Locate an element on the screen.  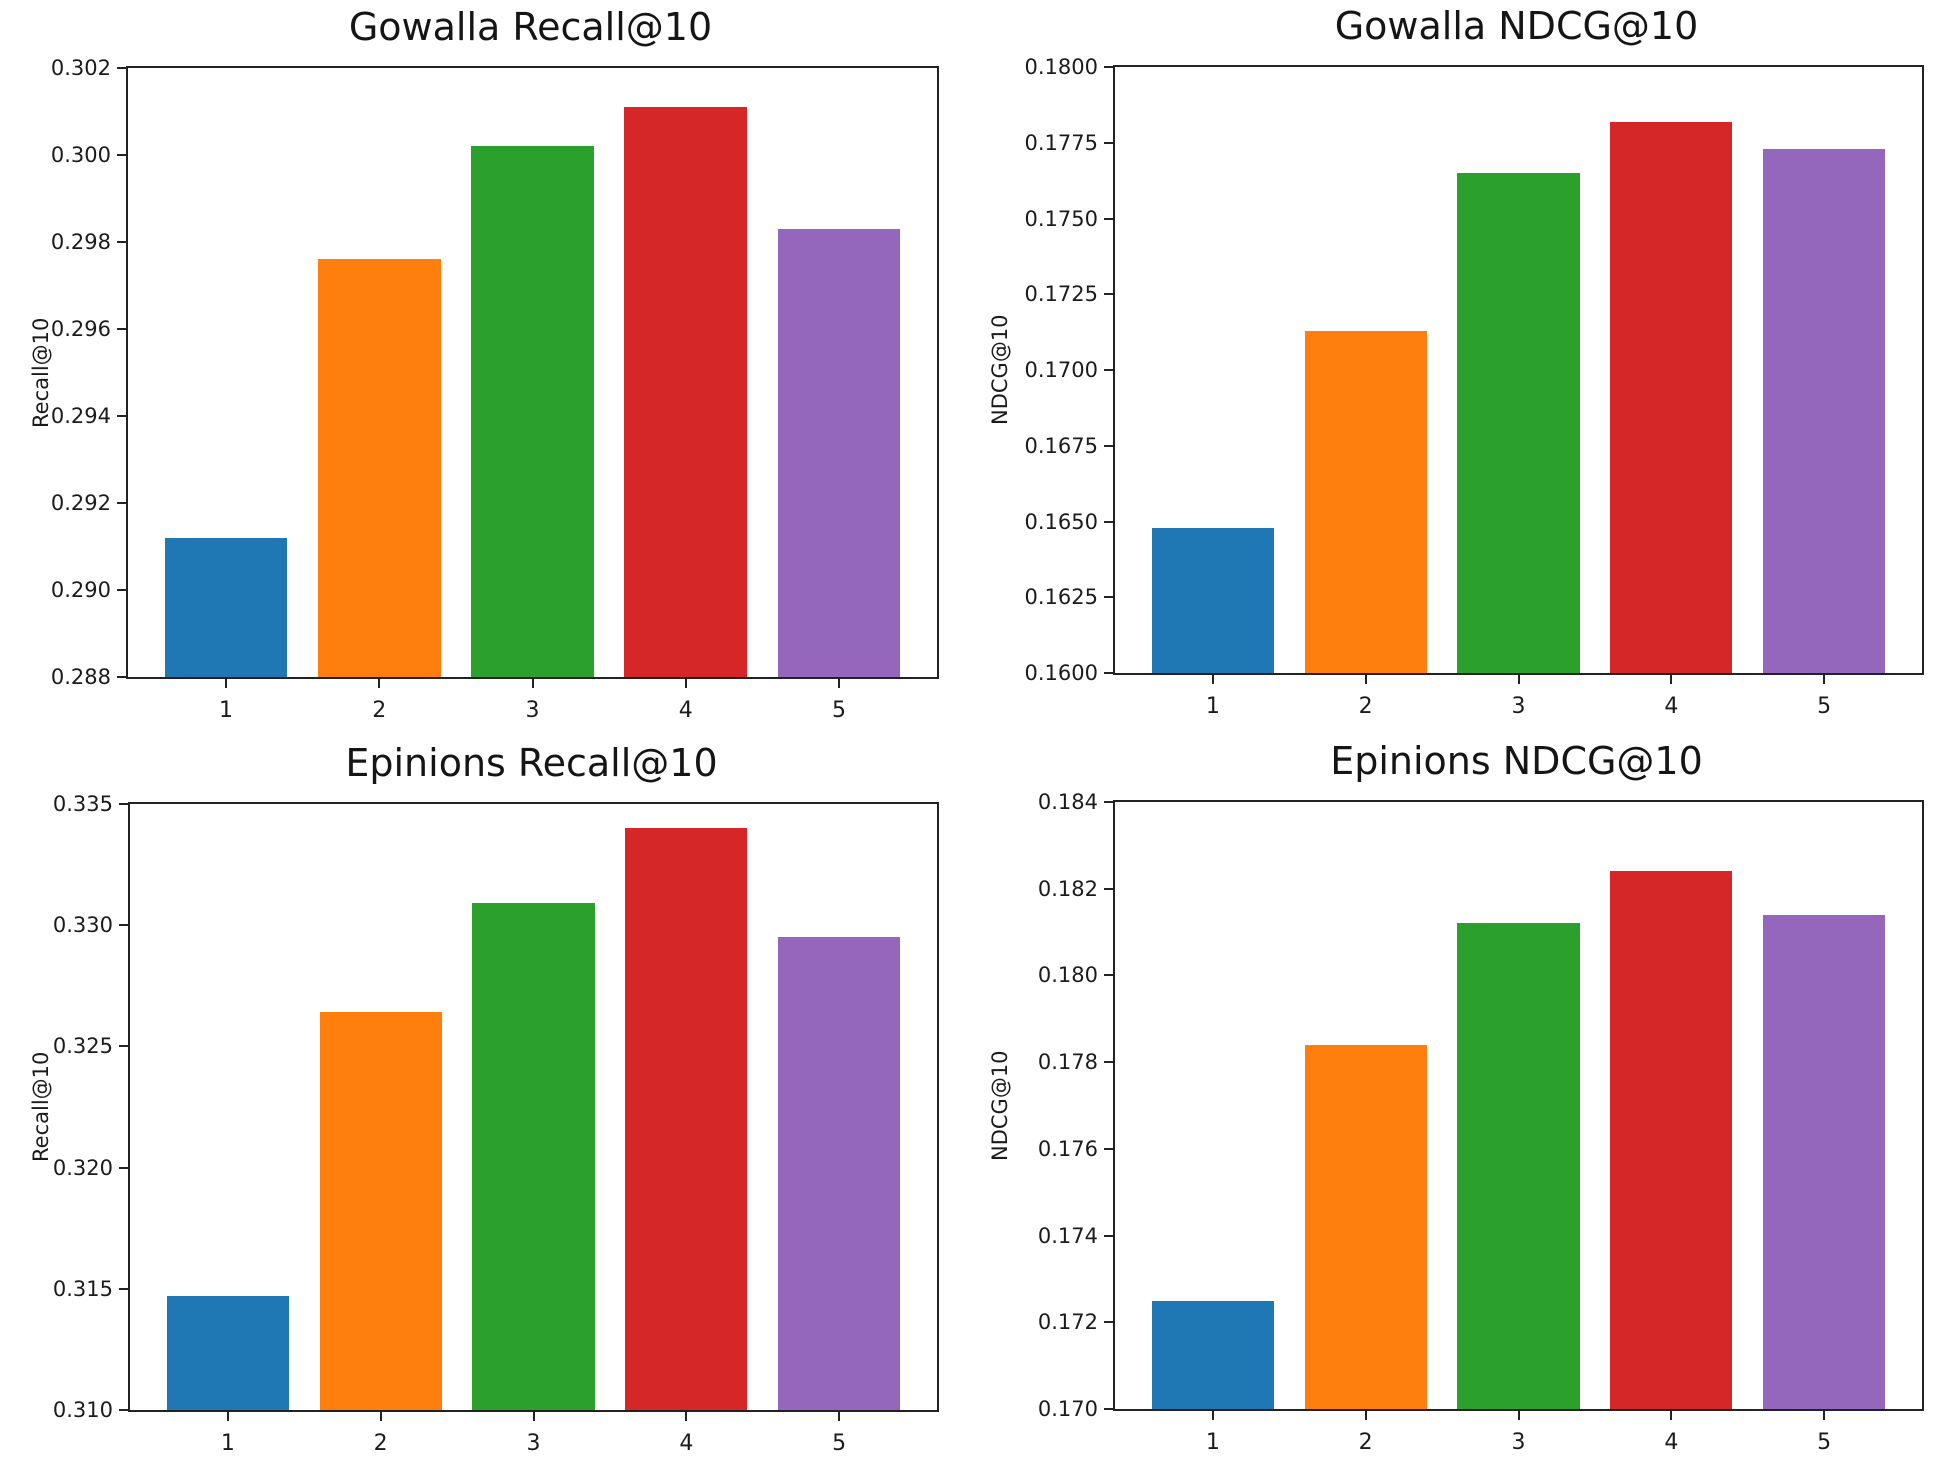
y-tick-label: 0.330 is located at coordinates (82, 925).